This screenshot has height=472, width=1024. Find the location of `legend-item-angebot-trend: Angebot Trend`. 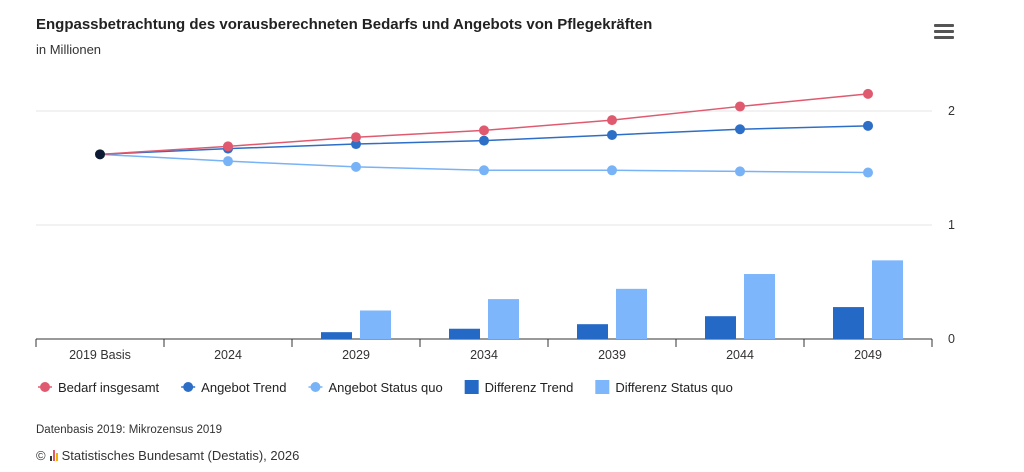

legend-item-angebot-trend: Angebot Trend is located at coordinates (233, 387).